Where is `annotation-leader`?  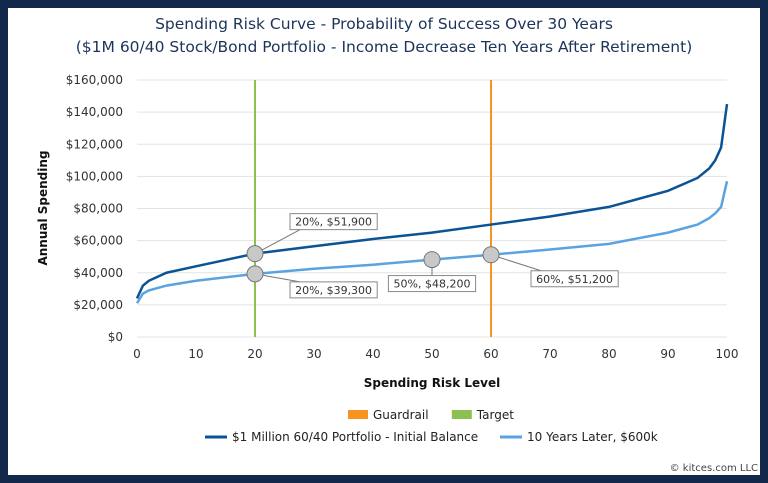
annotation-leader is located at coordinates (516, 263).